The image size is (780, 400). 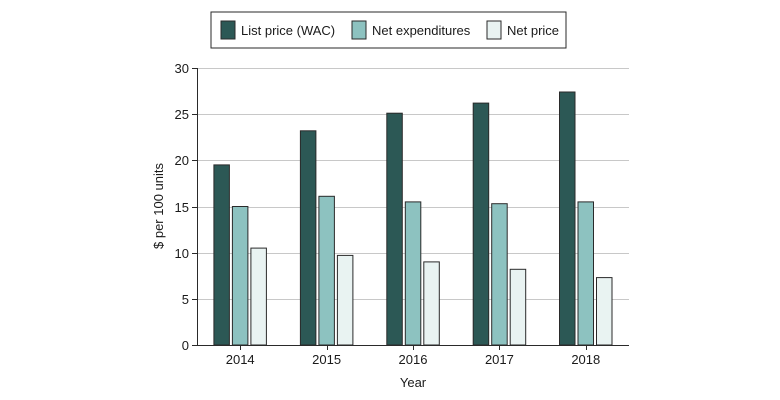 I want to click on y-tick-label: 10, so click(x=182, y=253).